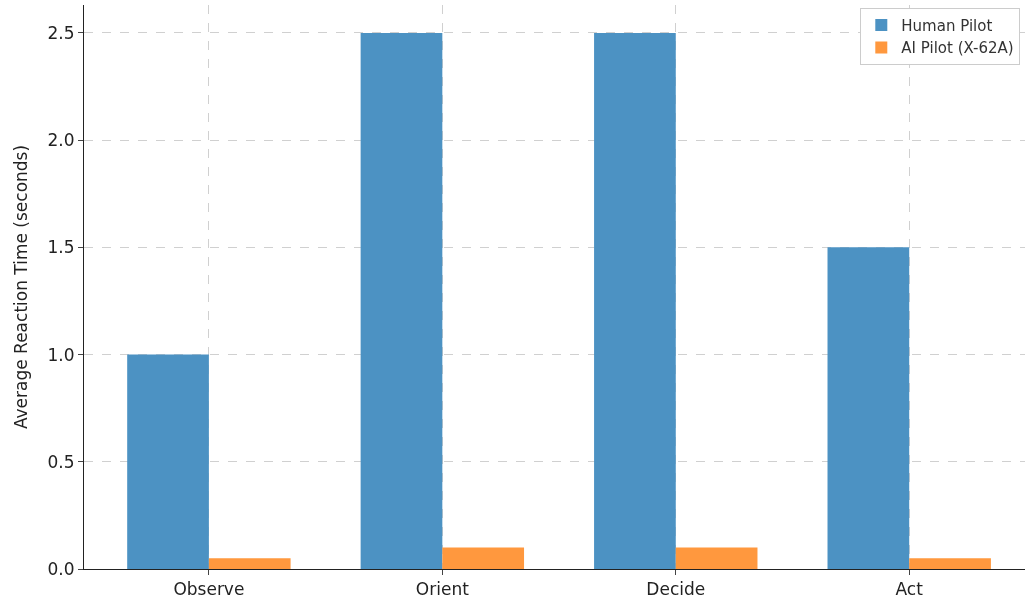  Describe the element at coordinates (947, 25) in the screenshot. I see `legend-label: Human Pilot` at that location.